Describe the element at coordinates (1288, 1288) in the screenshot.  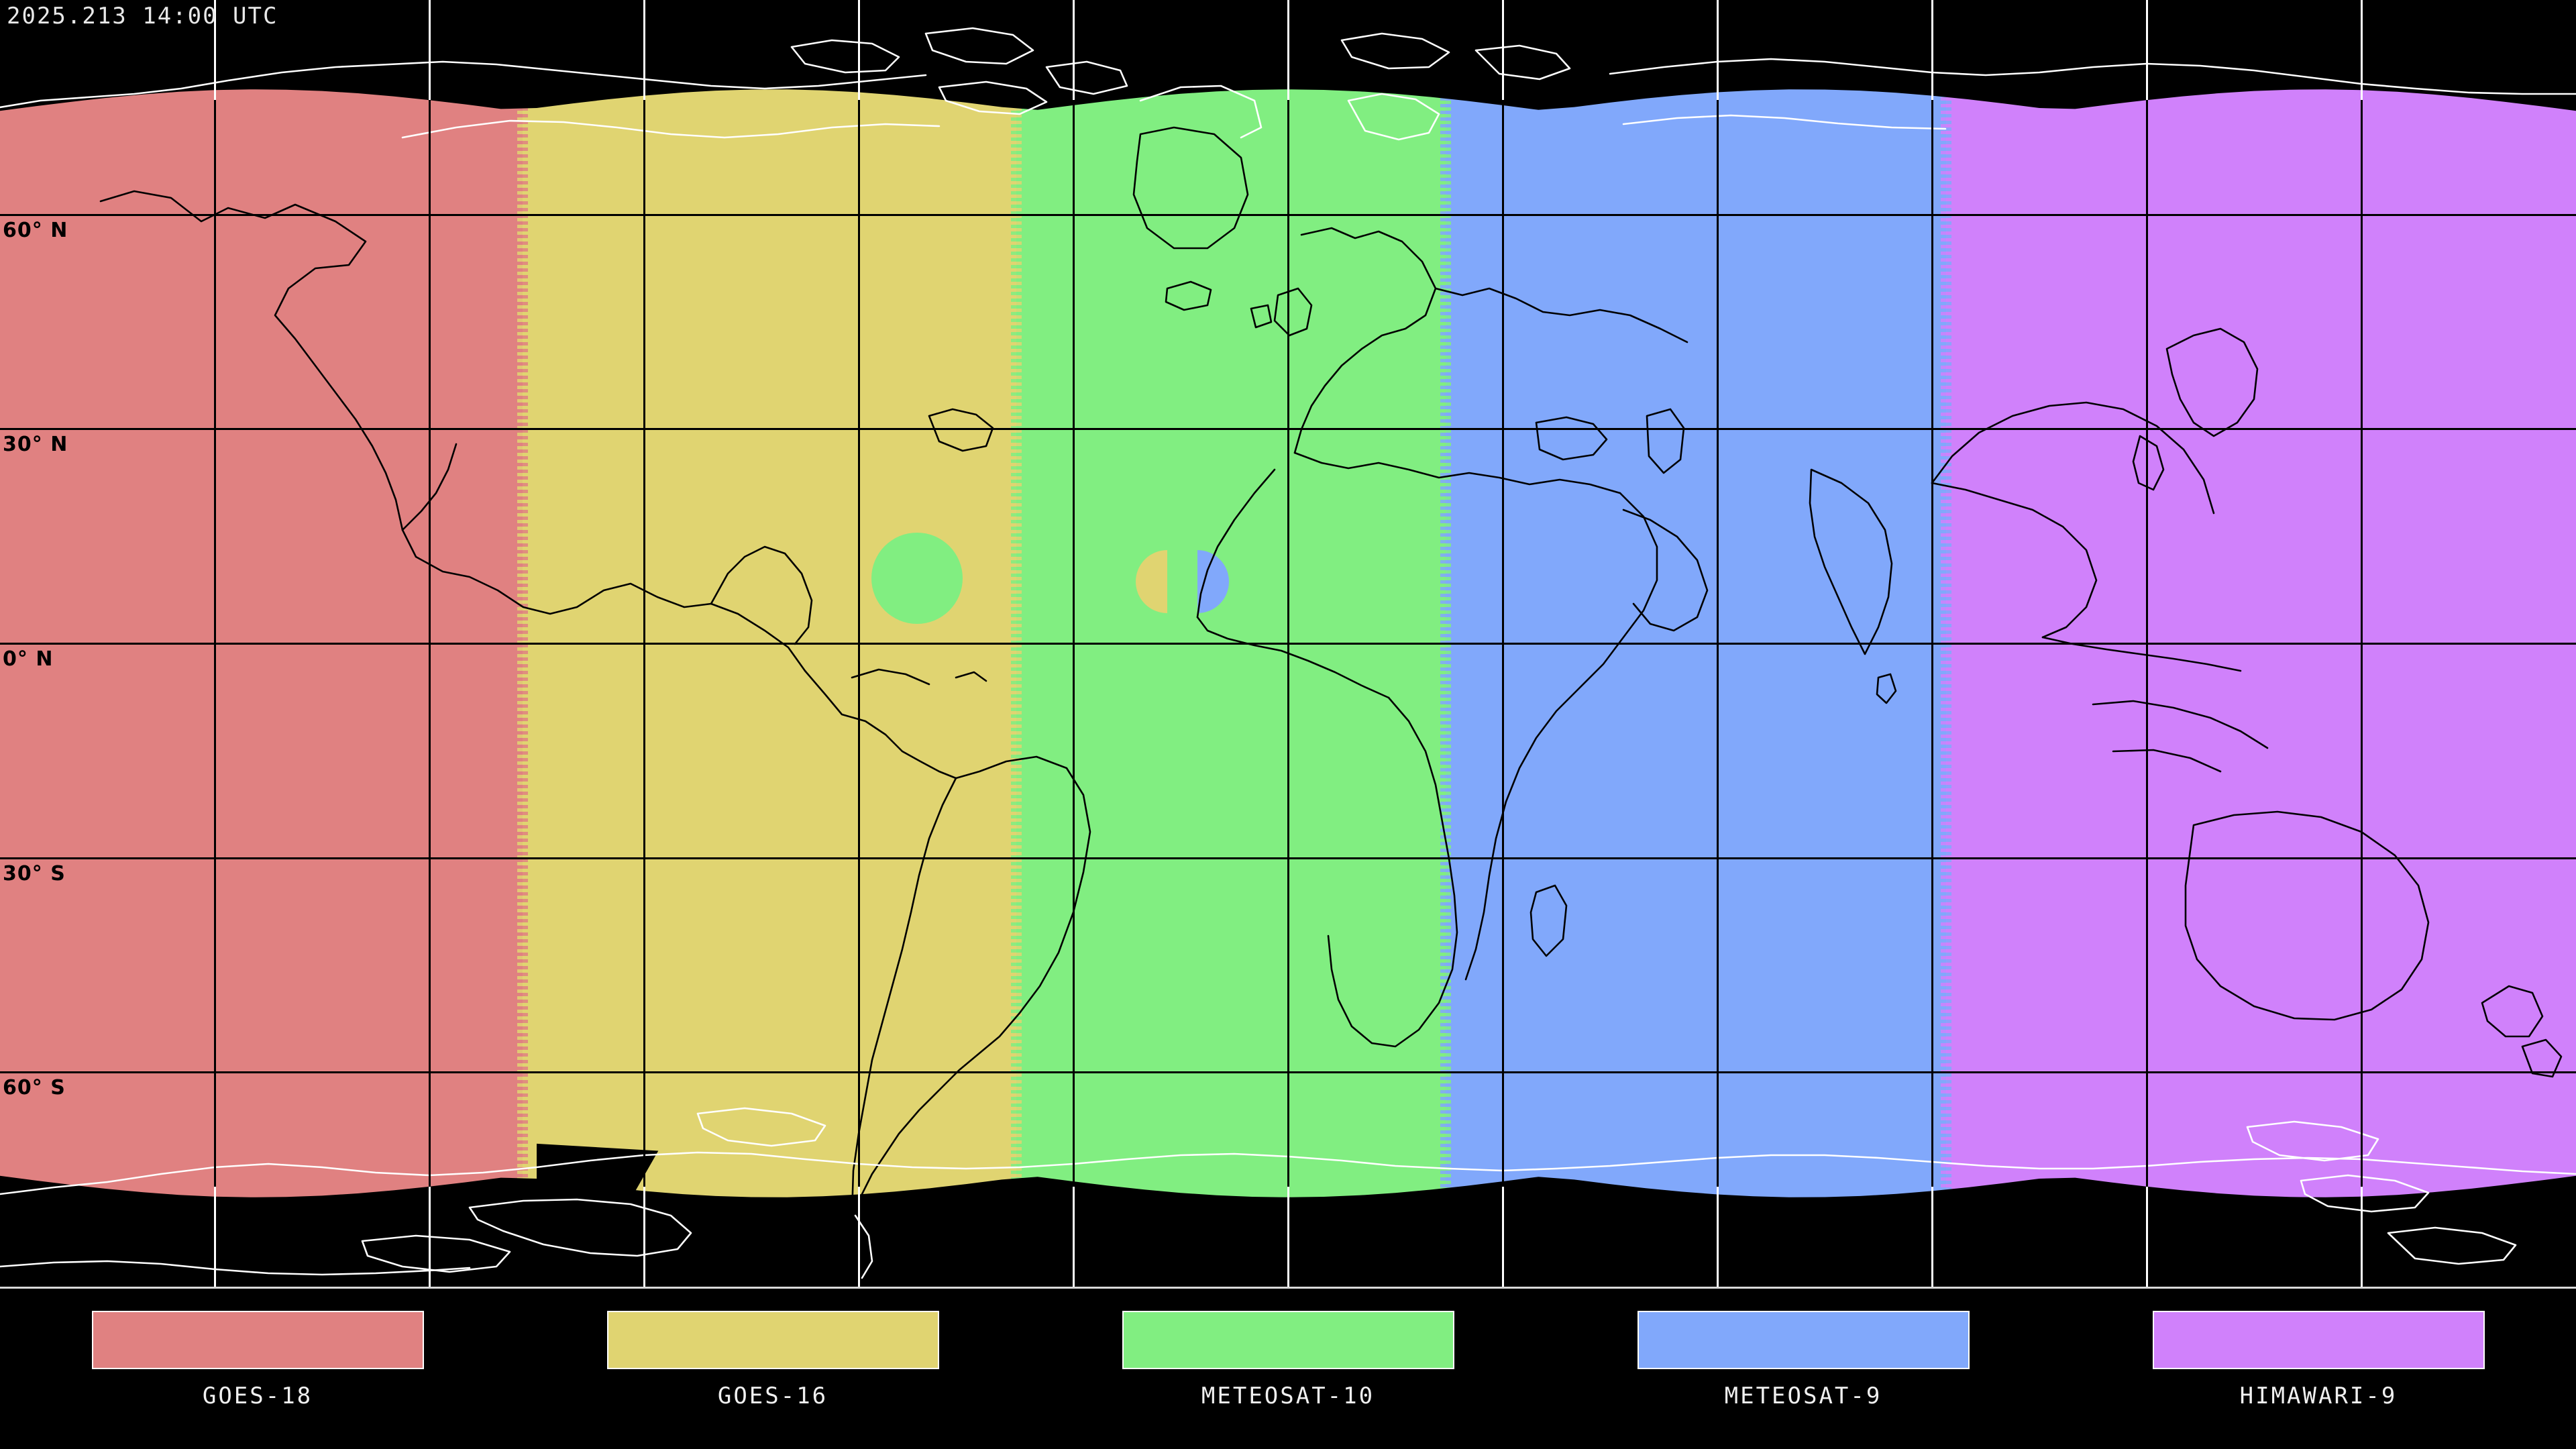
I see `map-frame-border` at that location.